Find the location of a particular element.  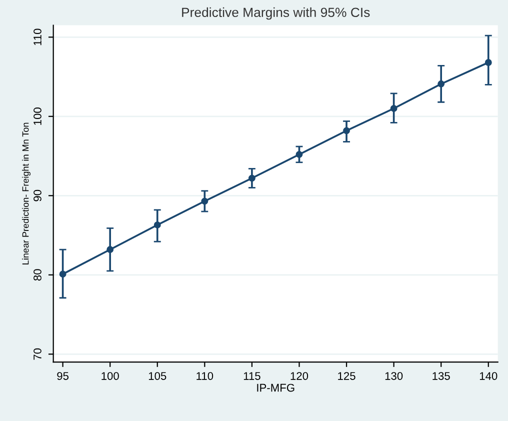

x-axis-title: IP-MFG is located at coordinates (275, 388).